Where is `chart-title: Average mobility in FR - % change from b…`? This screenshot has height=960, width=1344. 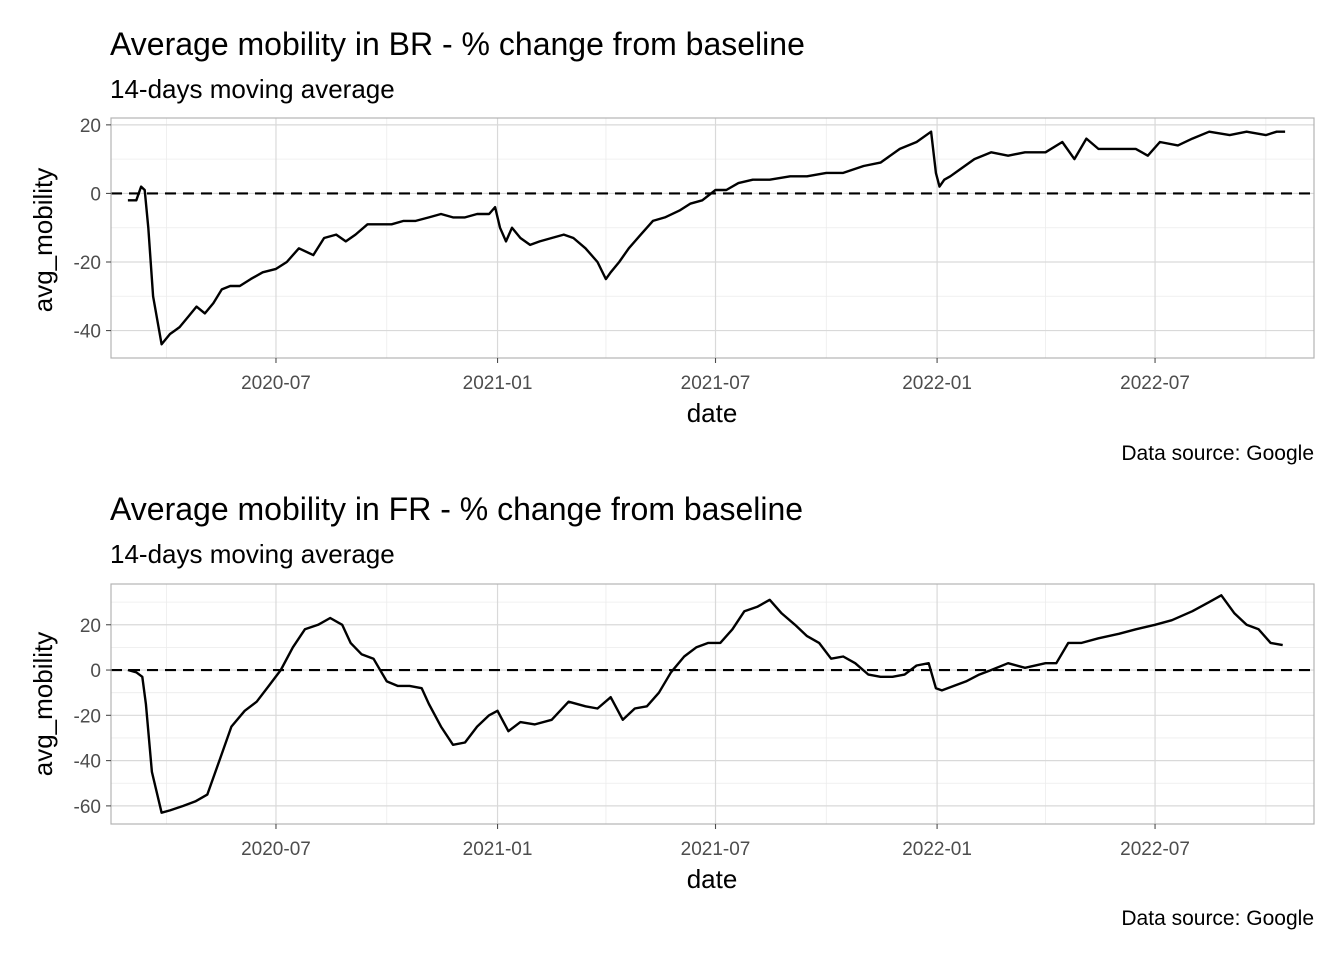 chart-title: Average mobility in FR - % change from b… is located at coordinates (456, 509).